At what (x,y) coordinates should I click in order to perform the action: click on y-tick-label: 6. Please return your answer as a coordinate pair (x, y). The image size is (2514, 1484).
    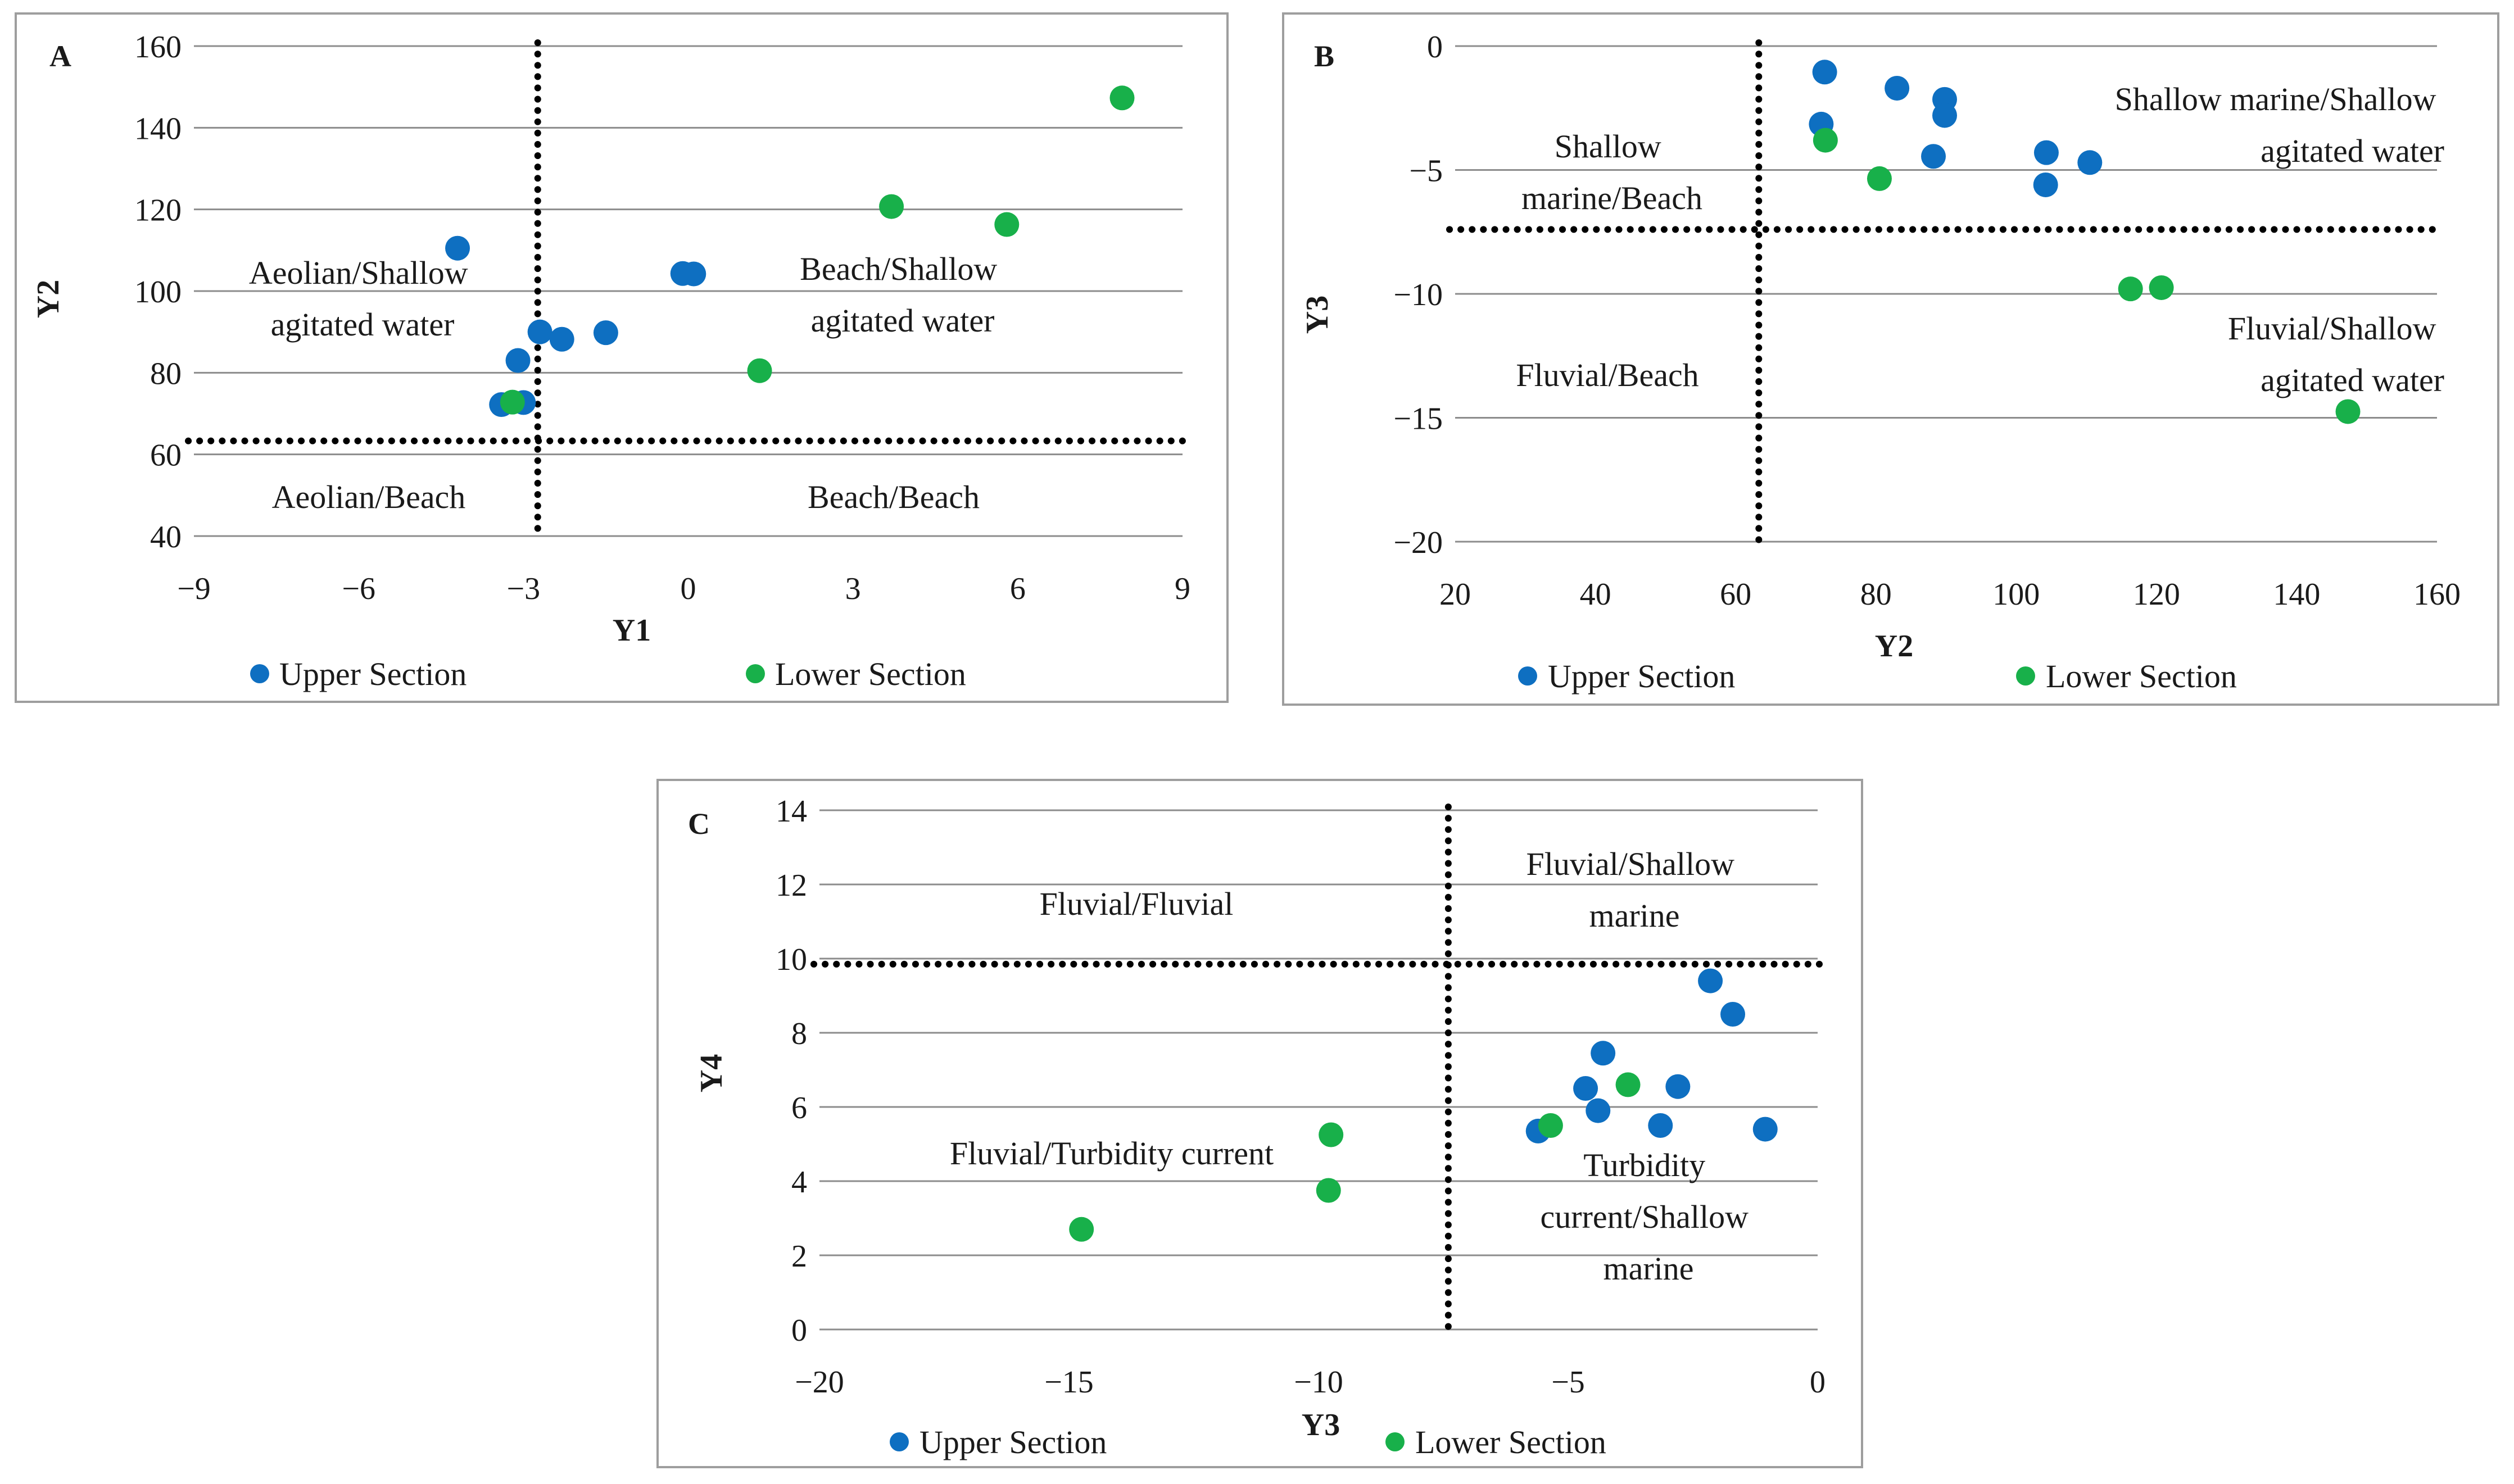
    Looking at the image, I should click on (799, 1108).